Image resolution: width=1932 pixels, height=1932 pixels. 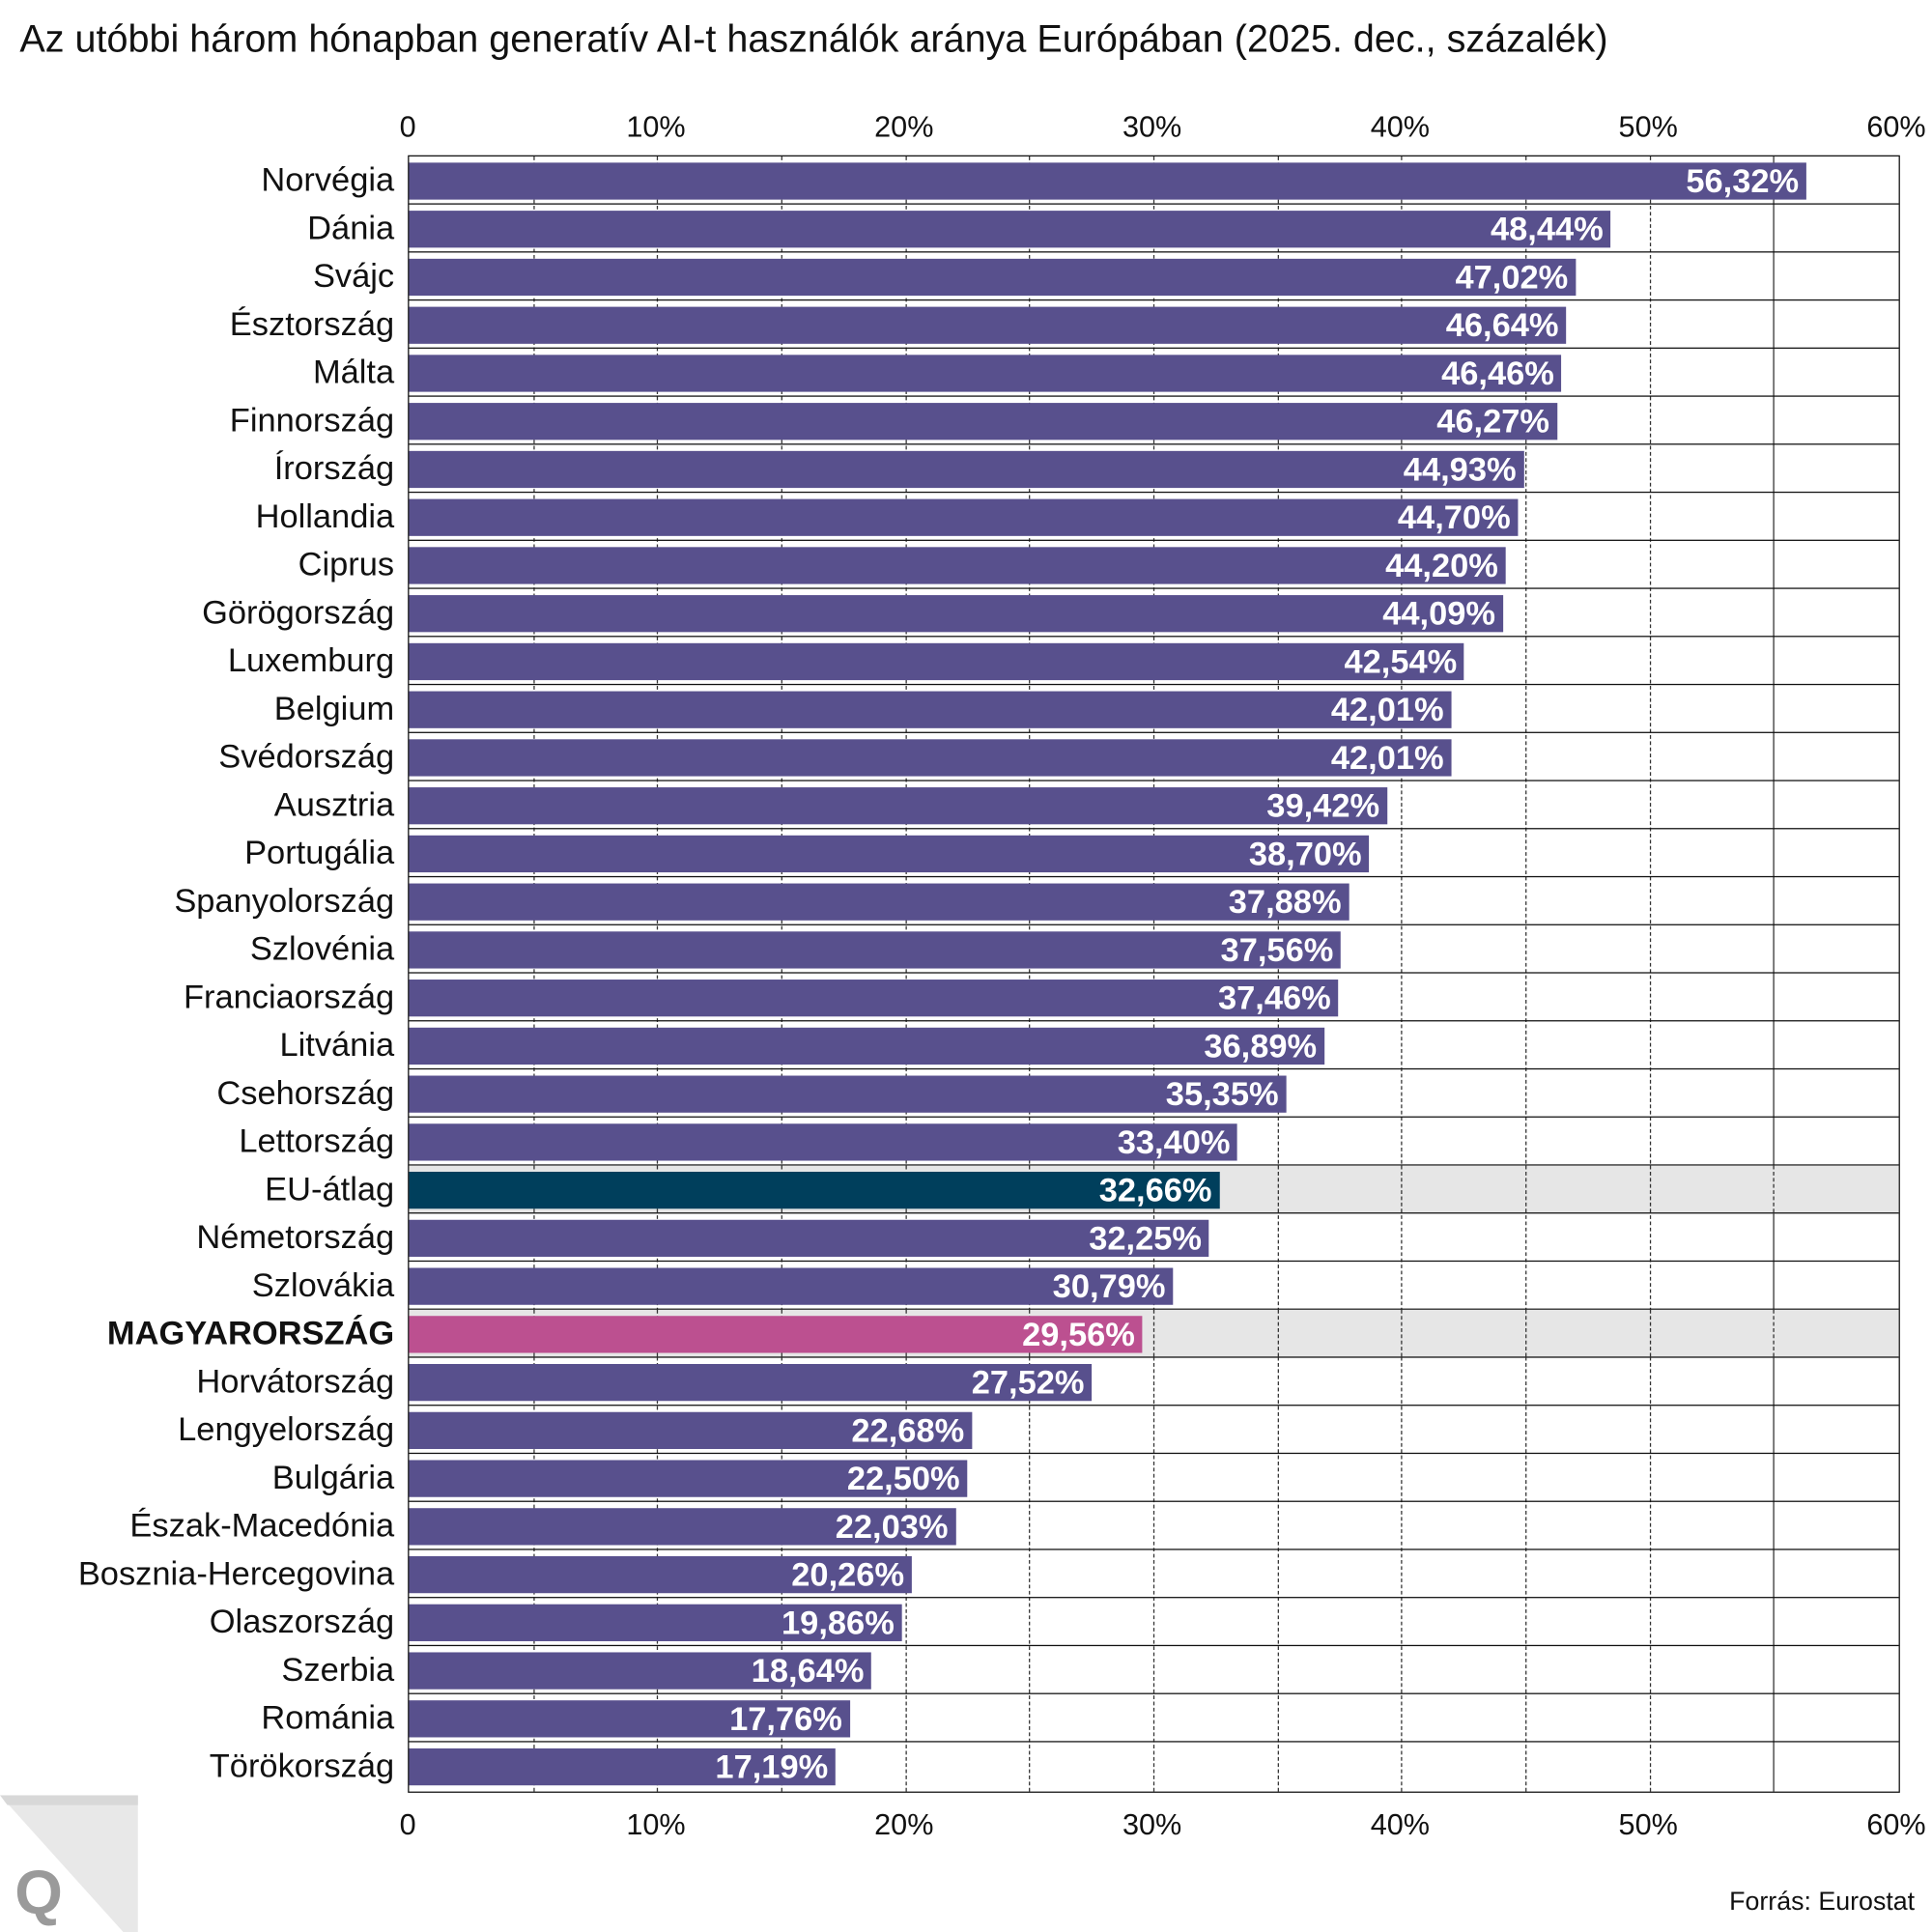 I want to click on bar-row: 20,26%, so click(x=1154, y=1574).